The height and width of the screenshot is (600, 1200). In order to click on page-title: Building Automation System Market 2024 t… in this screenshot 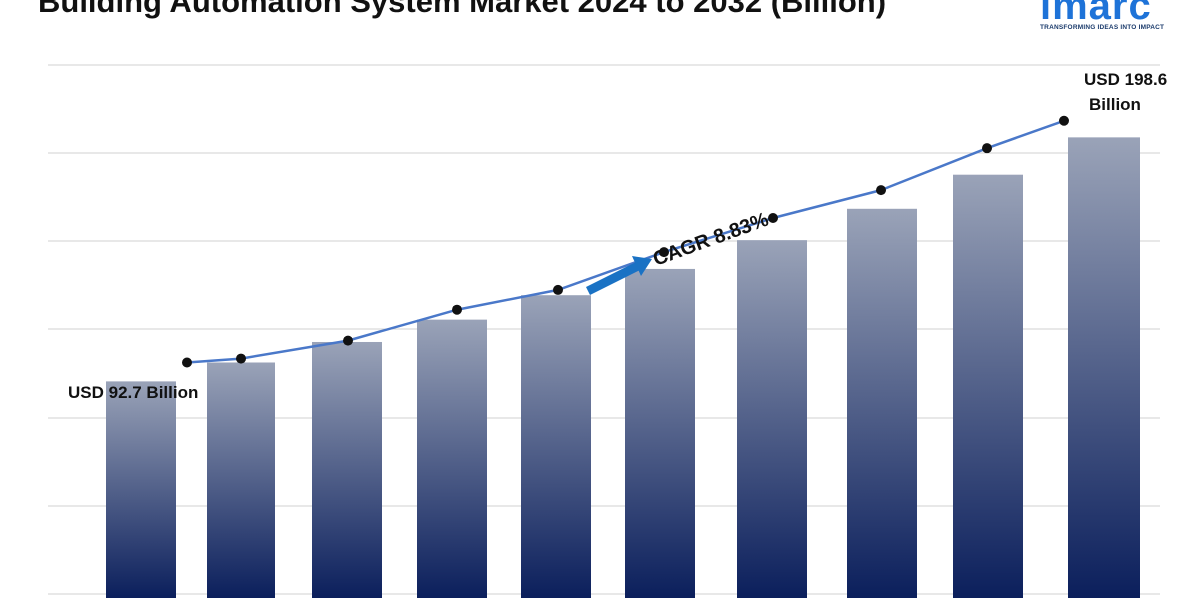, I will do `click(462, 9)`.